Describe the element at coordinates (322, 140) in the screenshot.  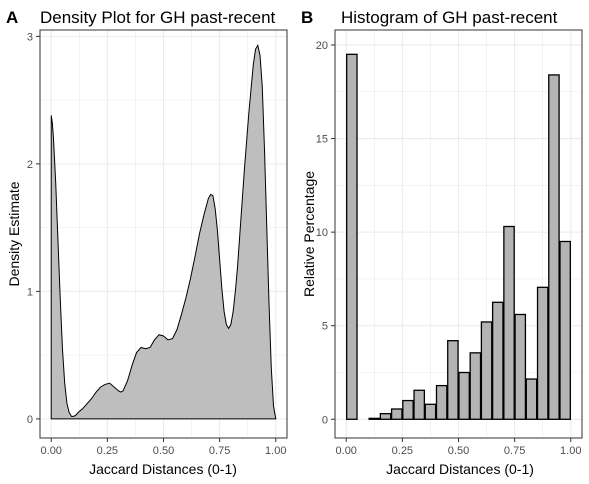
I see `y-tick-label: 15` at that location.